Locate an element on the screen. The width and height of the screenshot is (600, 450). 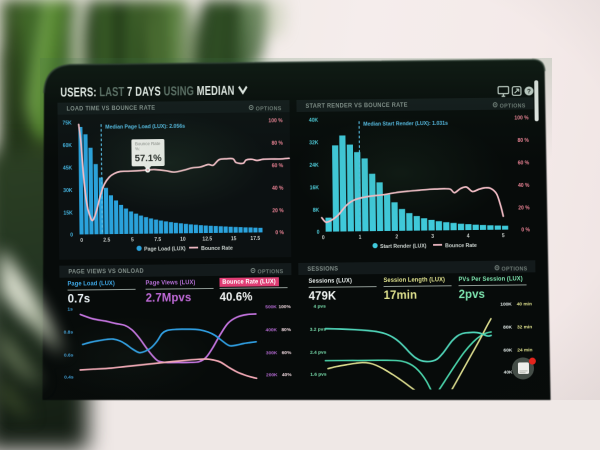
svg-text: 200K is located at coordinates (272, 375).